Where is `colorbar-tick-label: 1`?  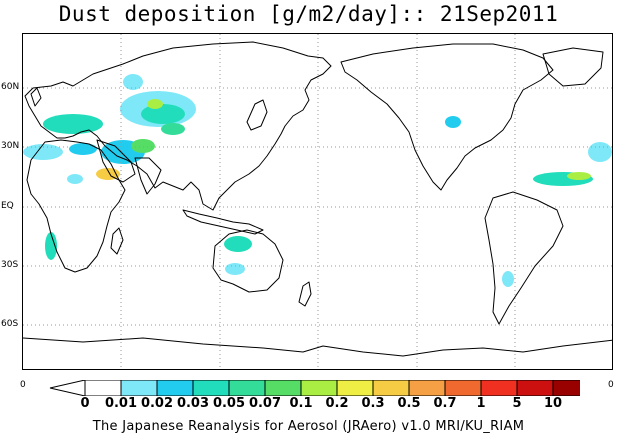 colorbar-tick-label: 1 is located at coordinates (481, 403).